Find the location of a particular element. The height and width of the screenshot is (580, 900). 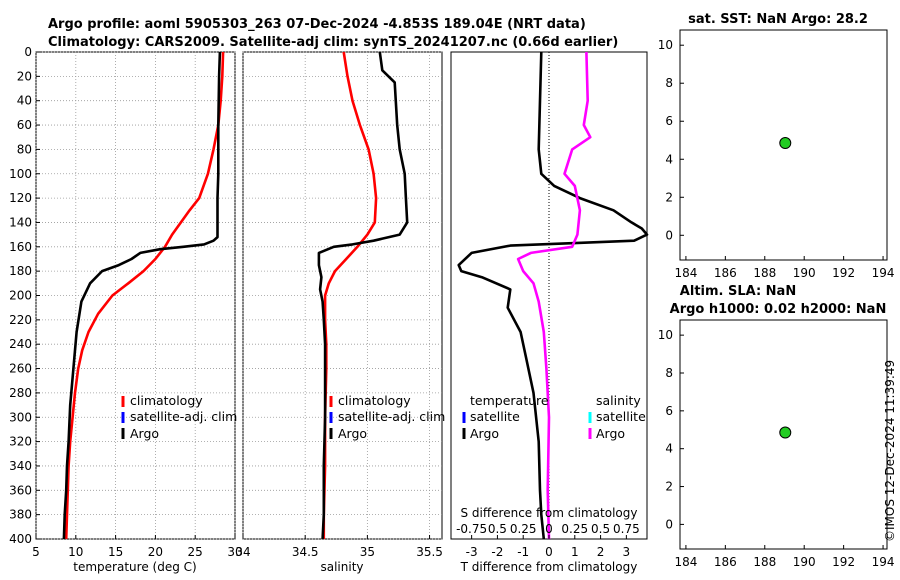

imos-timestamp: ©IMOS 12-Dec-2024 11:39:49 is located at coordinates (890, 451).